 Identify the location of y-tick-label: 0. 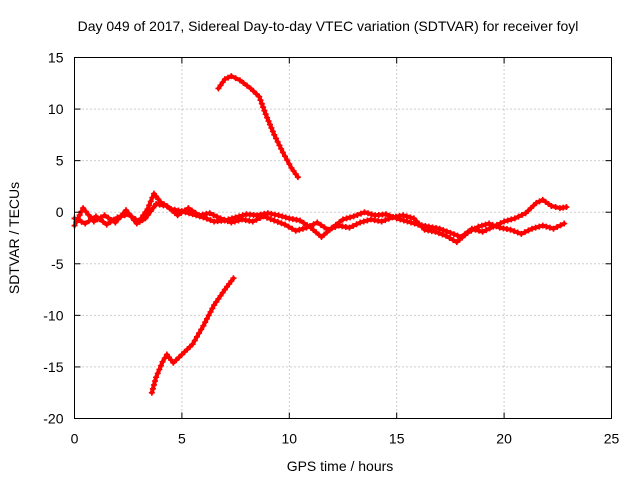
(60, 212).